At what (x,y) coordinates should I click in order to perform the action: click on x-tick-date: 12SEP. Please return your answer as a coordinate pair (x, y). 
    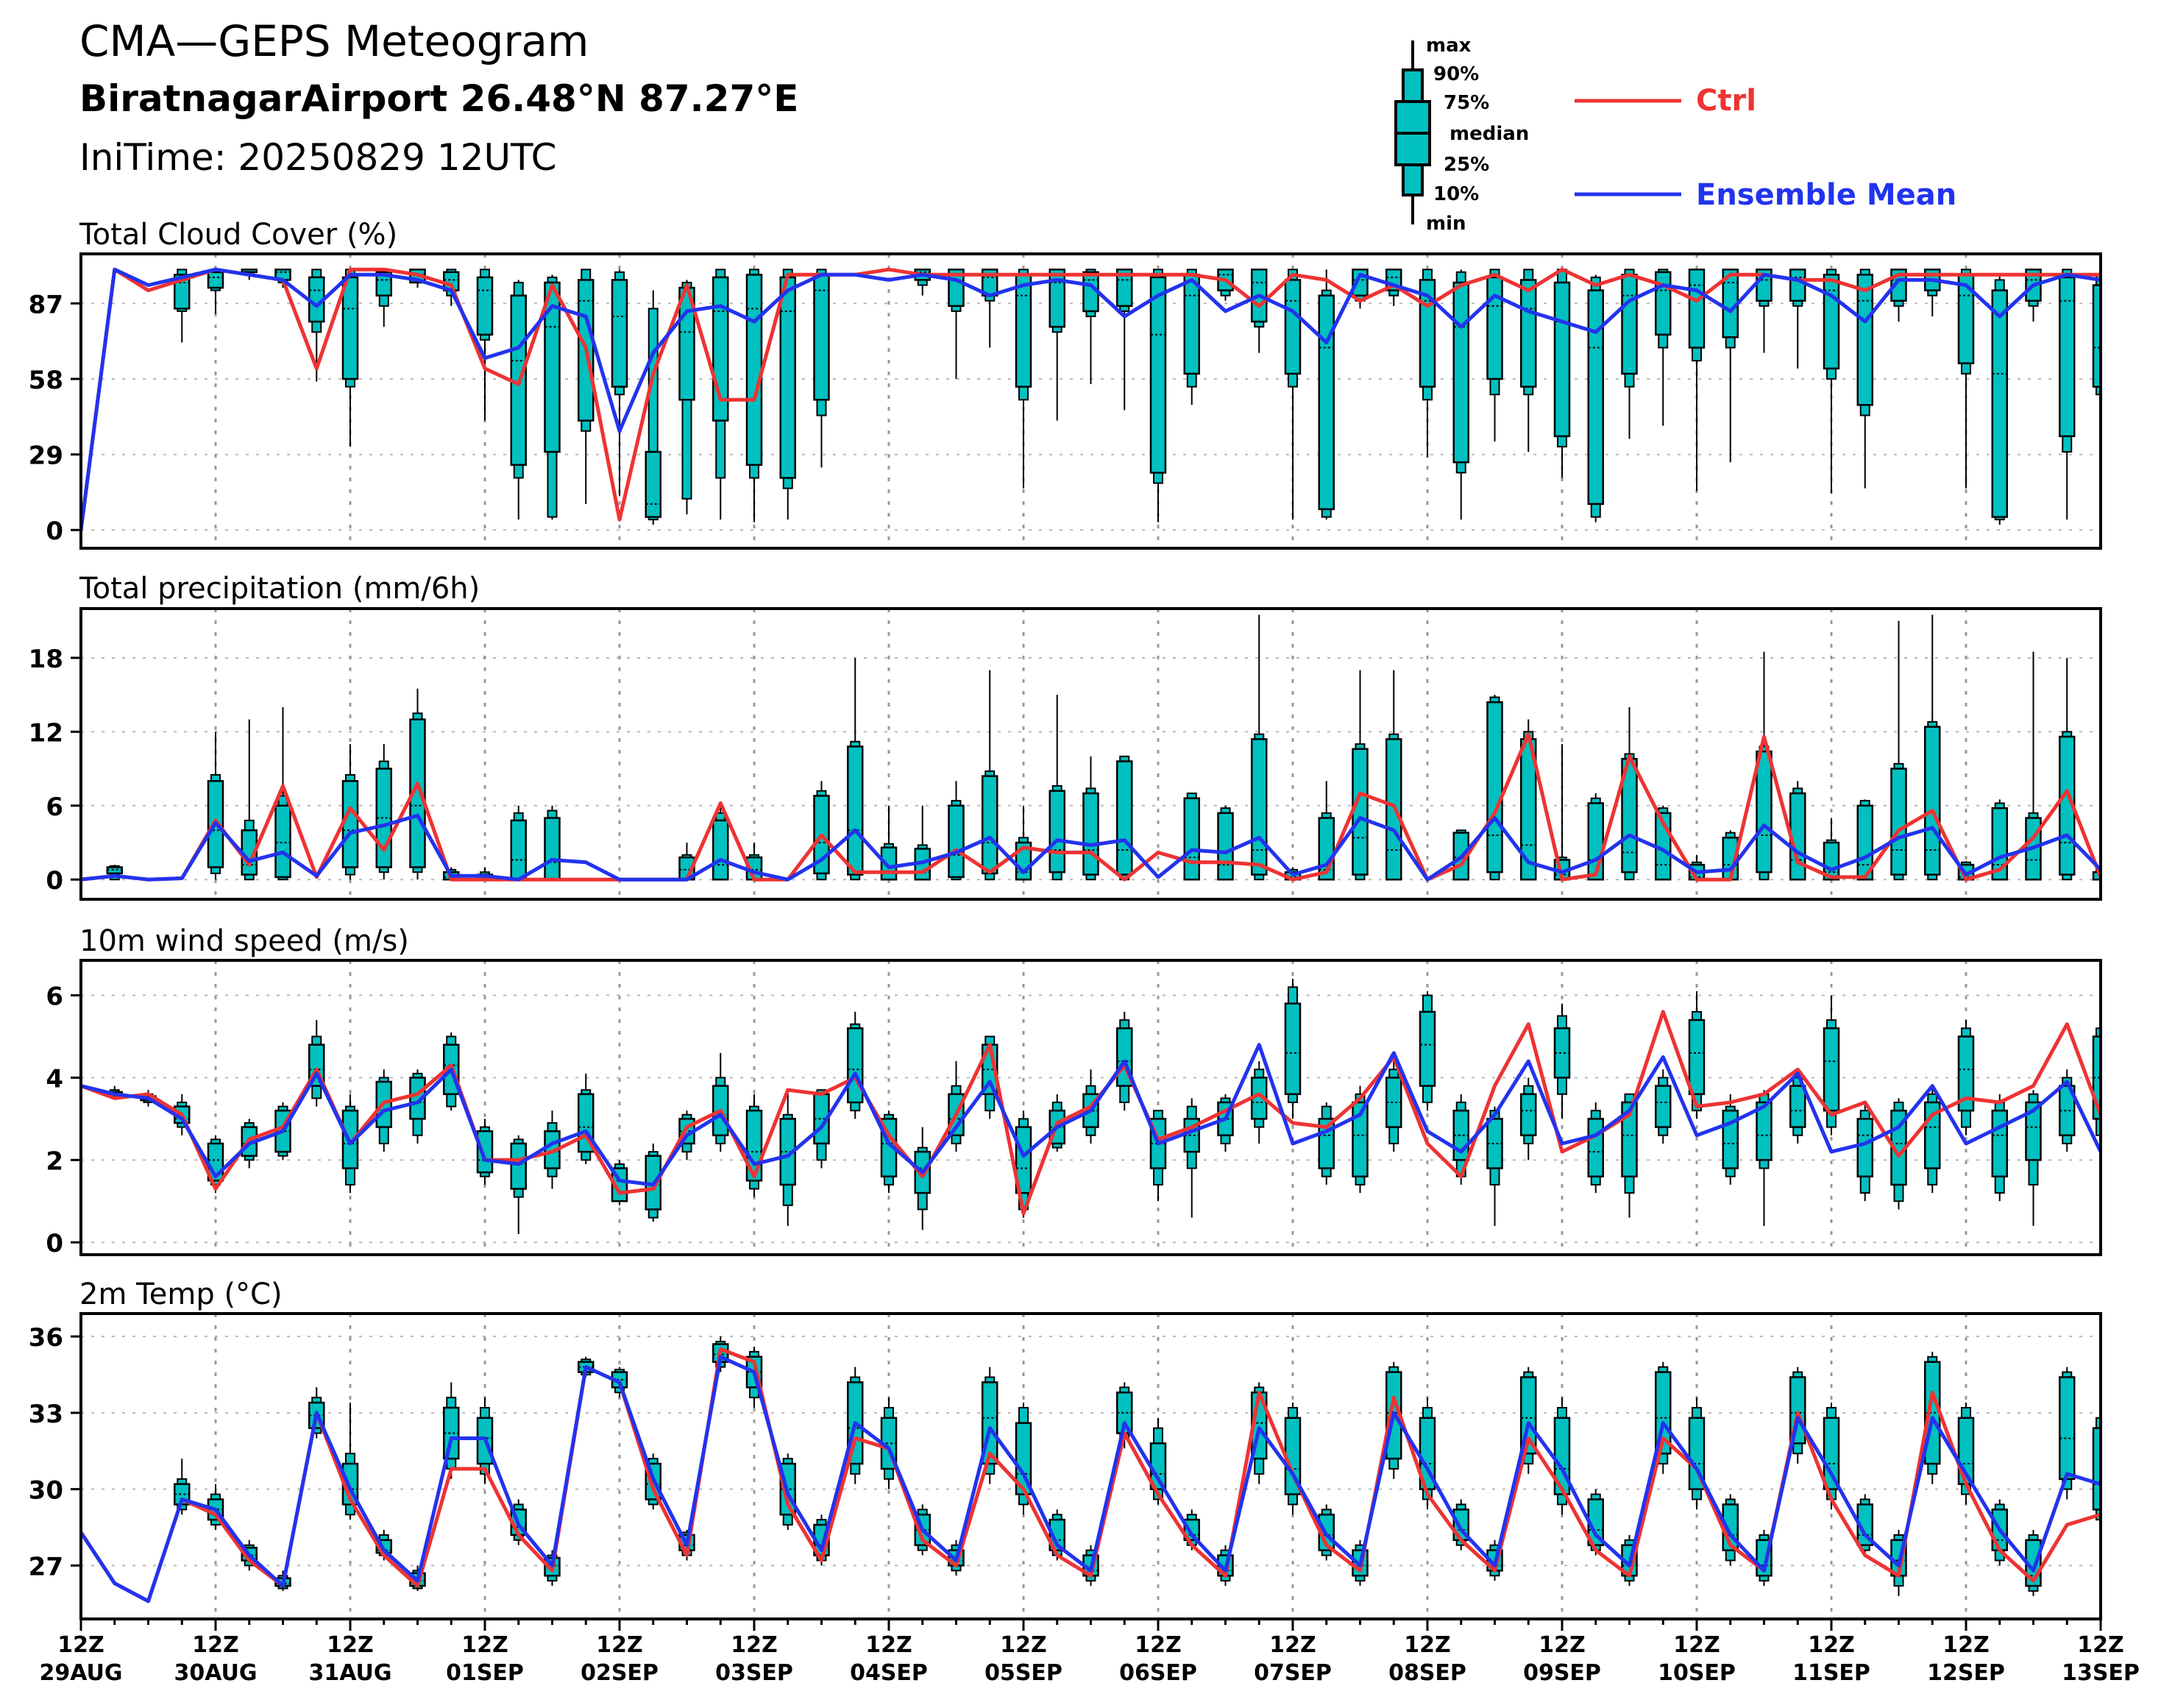
    Looking at the image, I should click on (1966, 1673).